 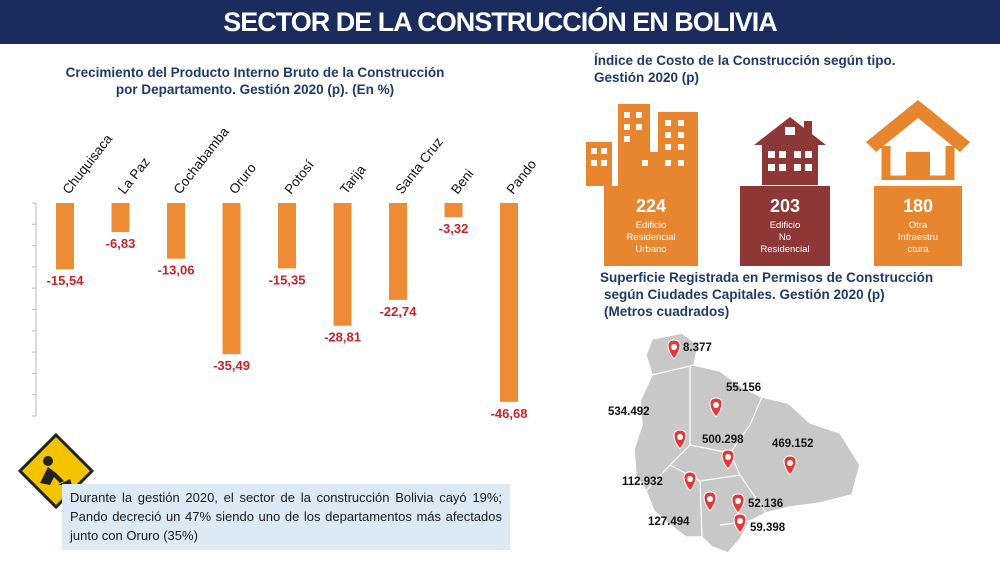 I want to click on apartment-buildings-icon, so click(x=642, y=145).